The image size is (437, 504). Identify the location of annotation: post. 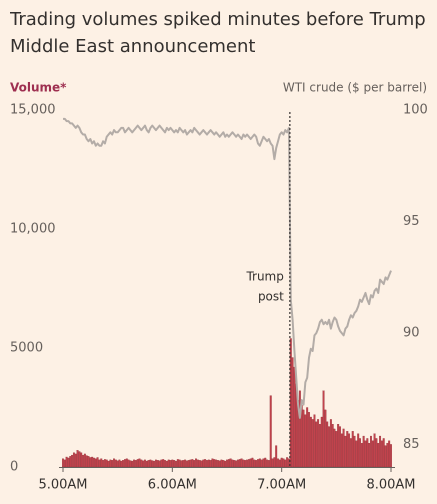
(271, 297).